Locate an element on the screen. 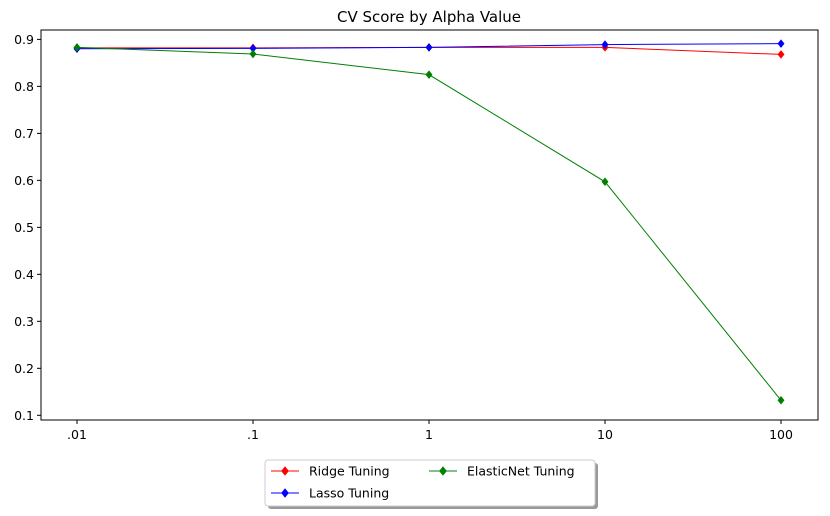  y-tick-label: 0.4 is located at coordinates (24, 274).